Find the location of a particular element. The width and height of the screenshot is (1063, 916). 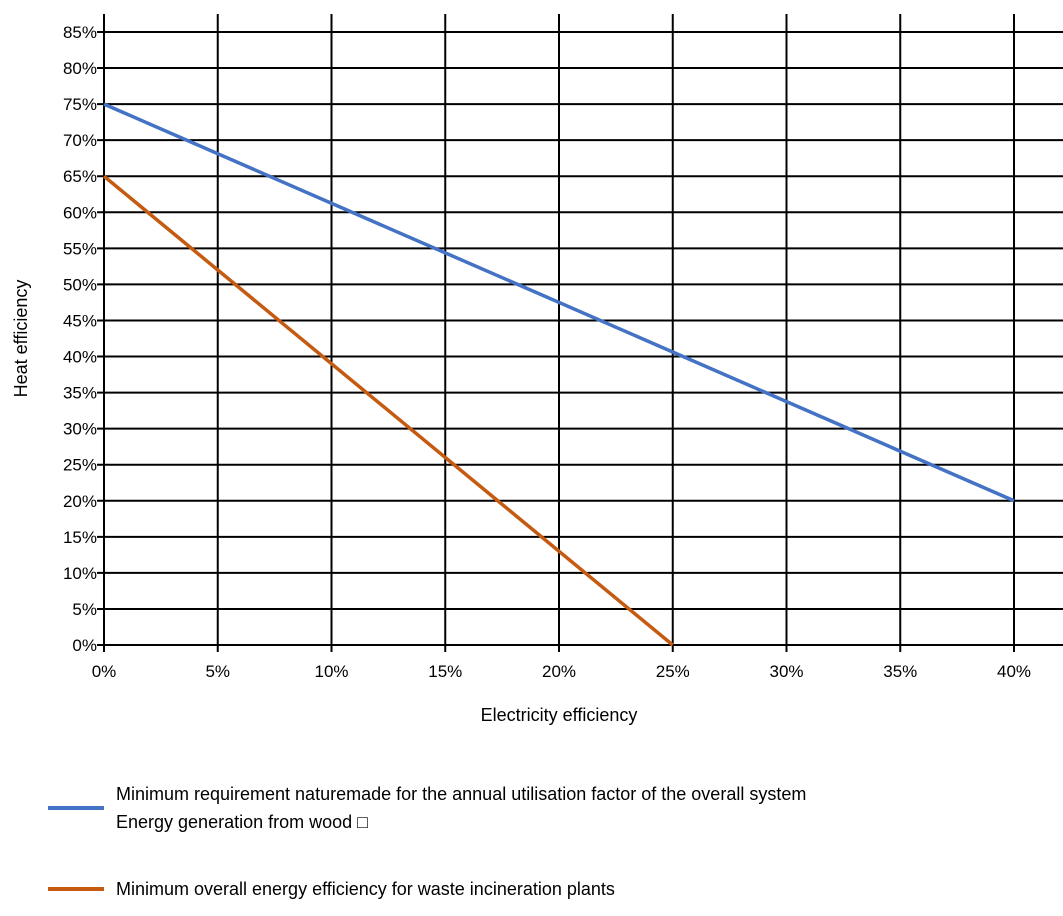

y-tick-label: 75% is located at coordinates (80, 104).